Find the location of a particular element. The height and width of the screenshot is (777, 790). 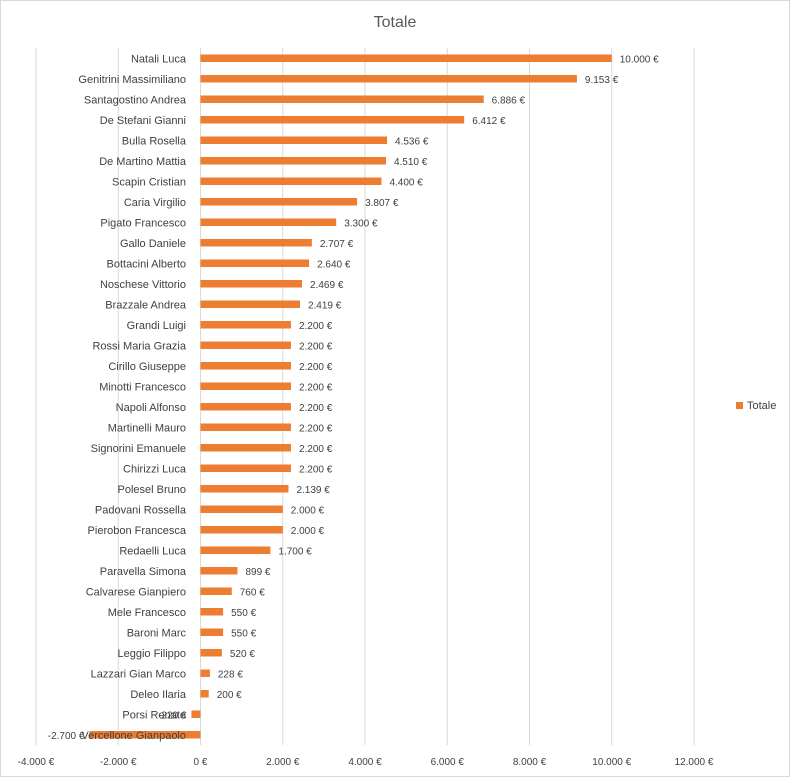

category-label: Porsi Renato is located at coordinates (154, 715).